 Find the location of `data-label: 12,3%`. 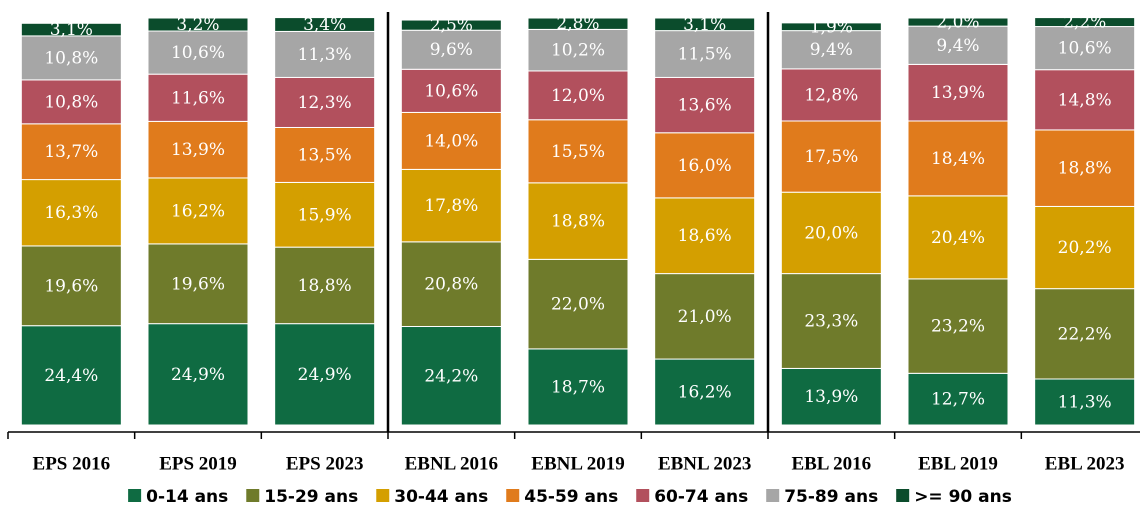

data-label: 12,3% is located at coordinates (325, 103).